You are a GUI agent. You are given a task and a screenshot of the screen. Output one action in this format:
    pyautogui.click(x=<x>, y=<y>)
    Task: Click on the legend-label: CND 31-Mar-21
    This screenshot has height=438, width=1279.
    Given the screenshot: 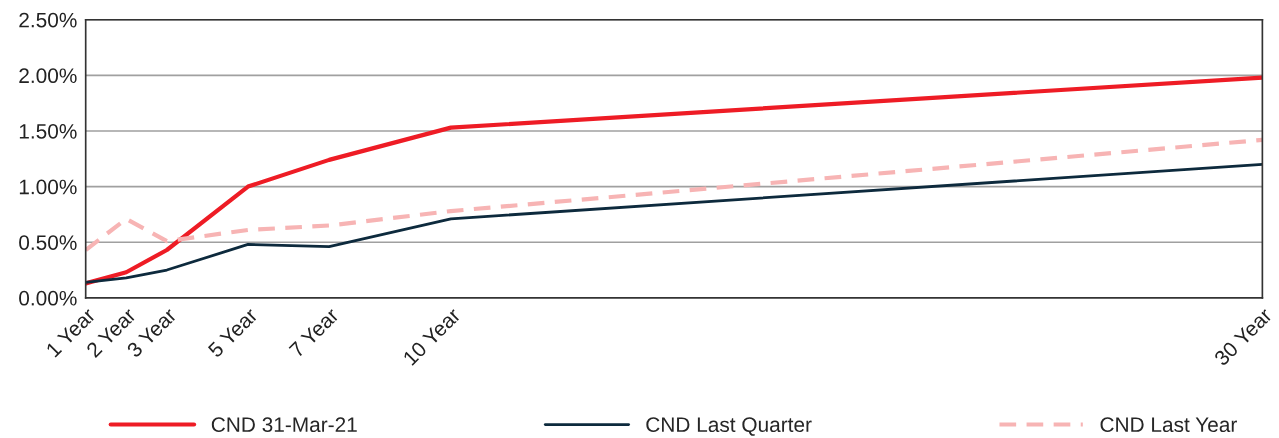 What is the action you would take?
    pyautogui.click(x=284, y=425)
    